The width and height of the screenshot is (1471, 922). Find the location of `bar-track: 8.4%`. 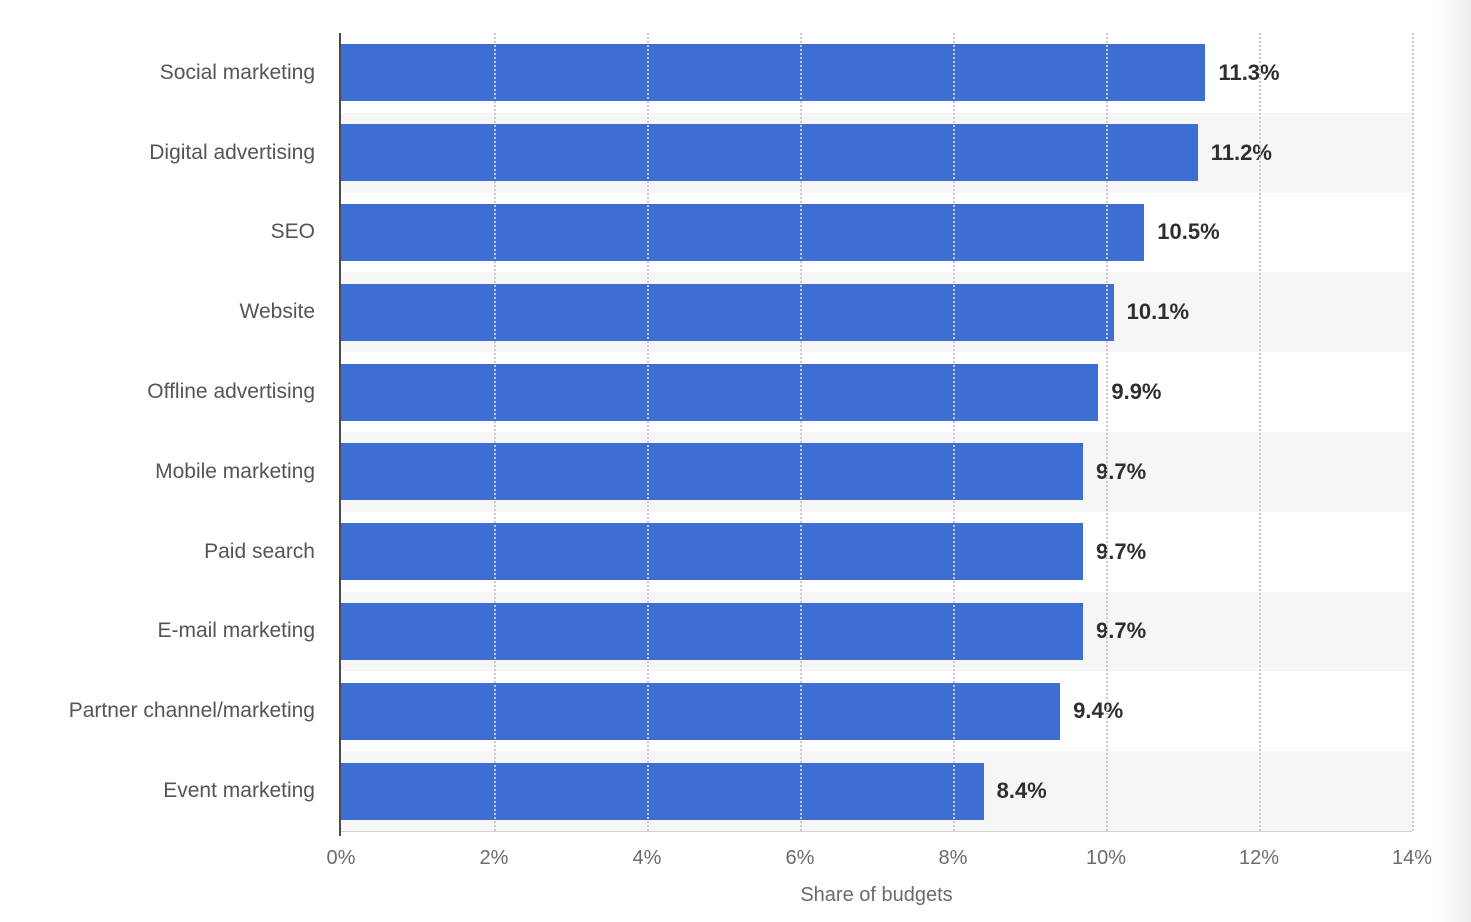

bar-track: 8.4% is located at coordinates (876, 791).